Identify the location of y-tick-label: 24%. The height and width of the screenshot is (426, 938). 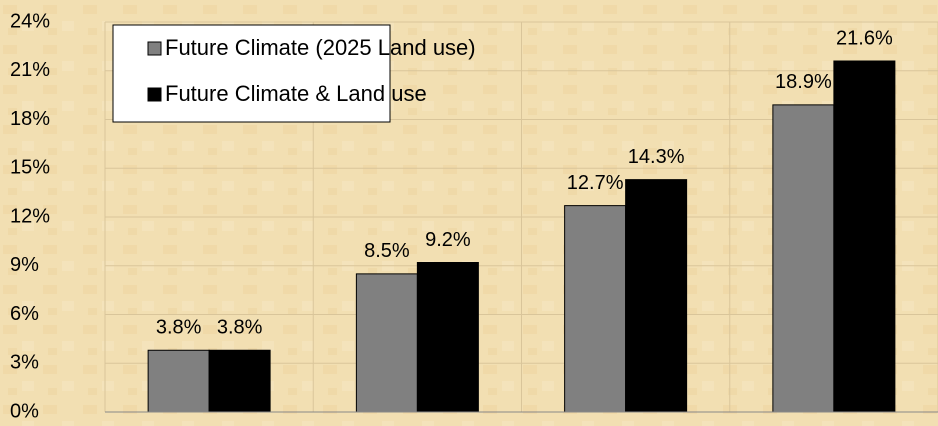
(30, 21).